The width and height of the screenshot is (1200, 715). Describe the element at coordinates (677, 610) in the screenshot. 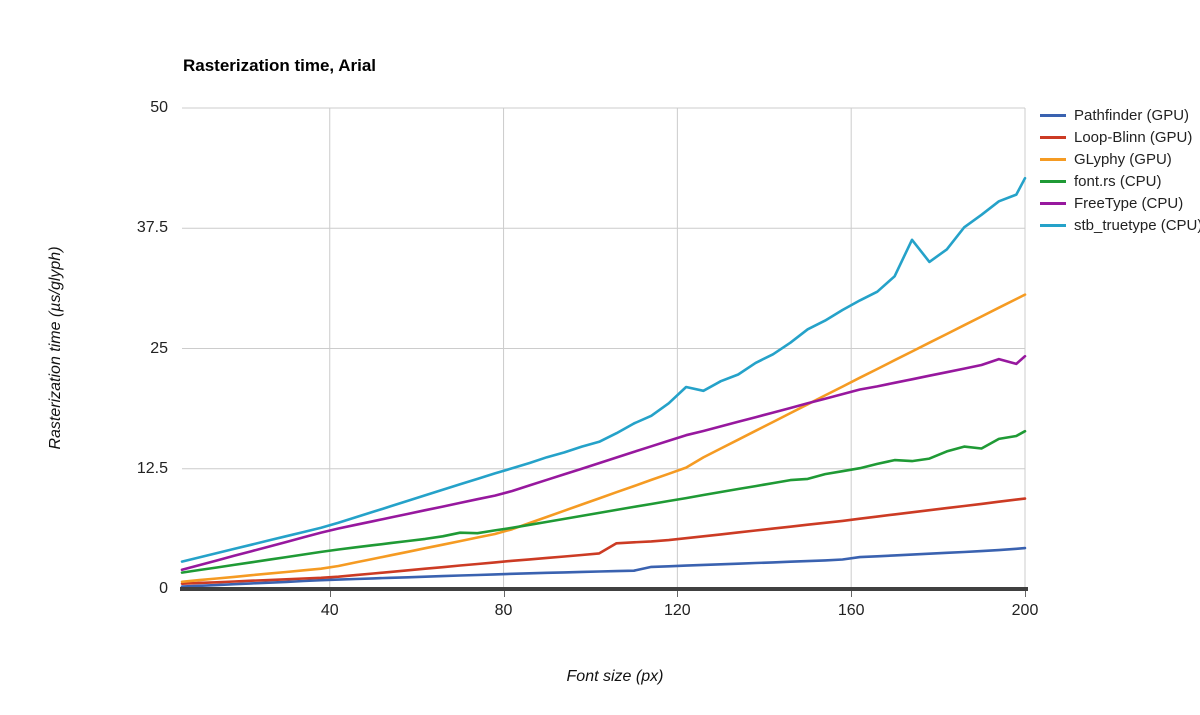

I see `x-tick-label-120: 120` at that location.